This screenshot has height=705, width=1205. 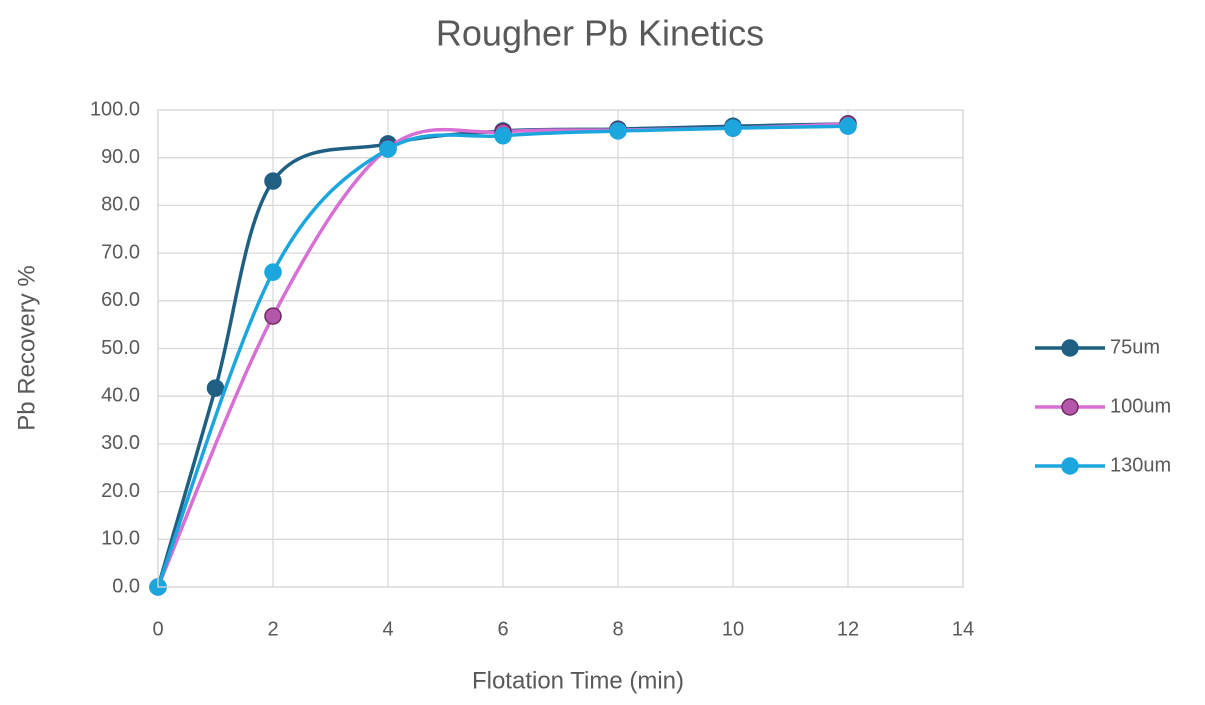 I want to click on x-tick-label: 4, so click(x=387, y=629).